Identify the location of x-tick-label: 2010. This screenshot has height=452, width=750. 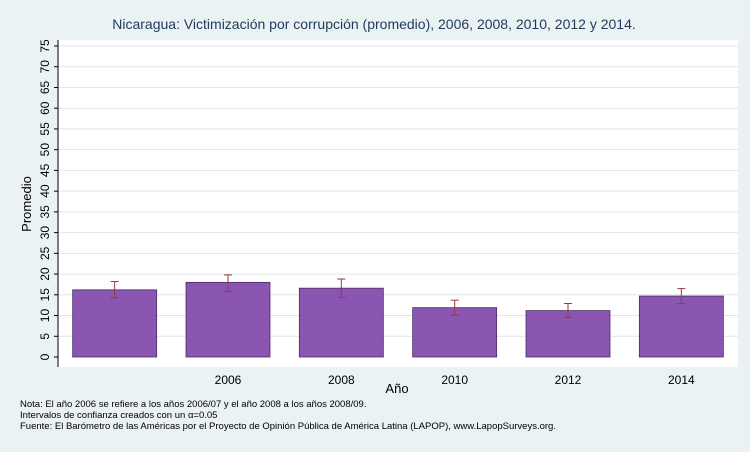
(454, 380).